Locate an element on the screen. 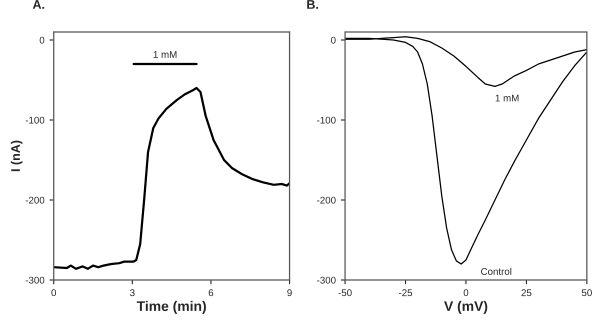 The width and height of the screenshot is (597, 320). x-axis-title: Time (min) is located at coordinates (171, 307).